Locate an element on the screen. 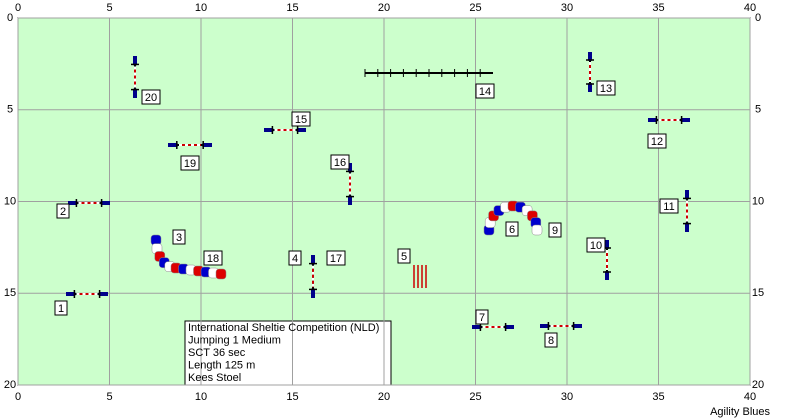 The width and height of the screenshot is (800, 419). obstacle-label: 4 is located at coordinates (295, 259).